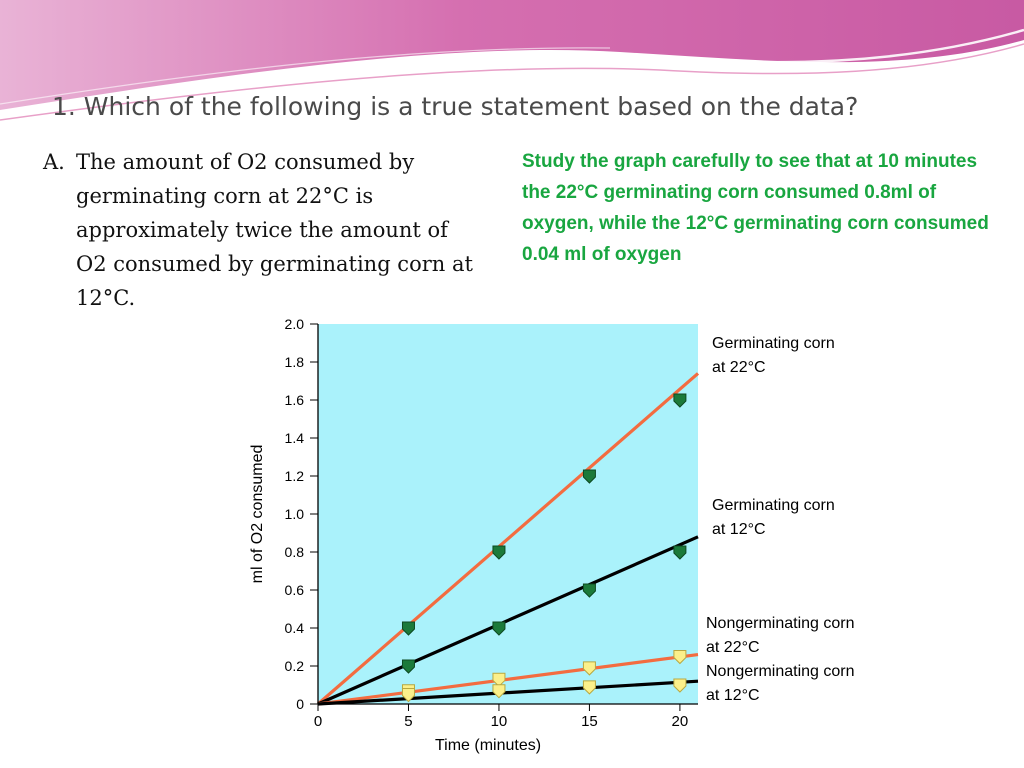 The image size is (1024, 768). What do you see at coordinates (499, 721) in the screenshot?
I see `x-tick-label: 10` at bounding box center [499, 721].